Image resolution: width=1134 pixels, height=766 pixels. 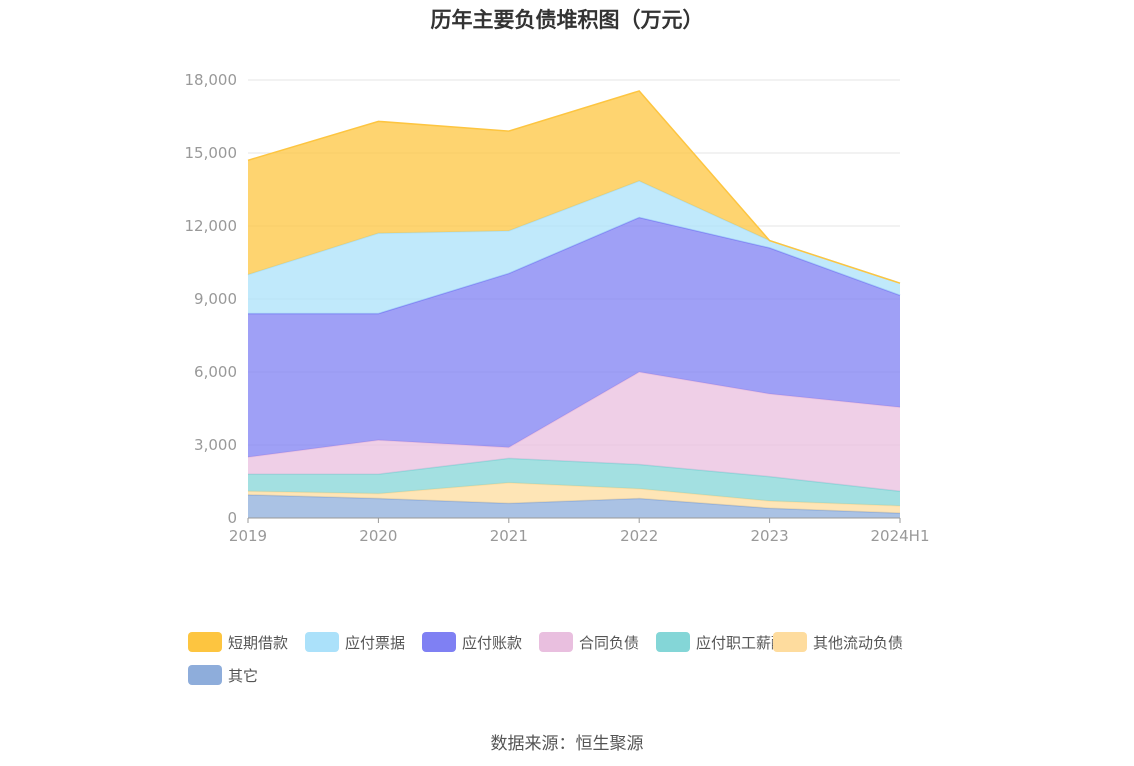 What do you see at coordinates (574, 432) in the screenshot?
I see `area-合同负债` at bounding box center [574, 432].